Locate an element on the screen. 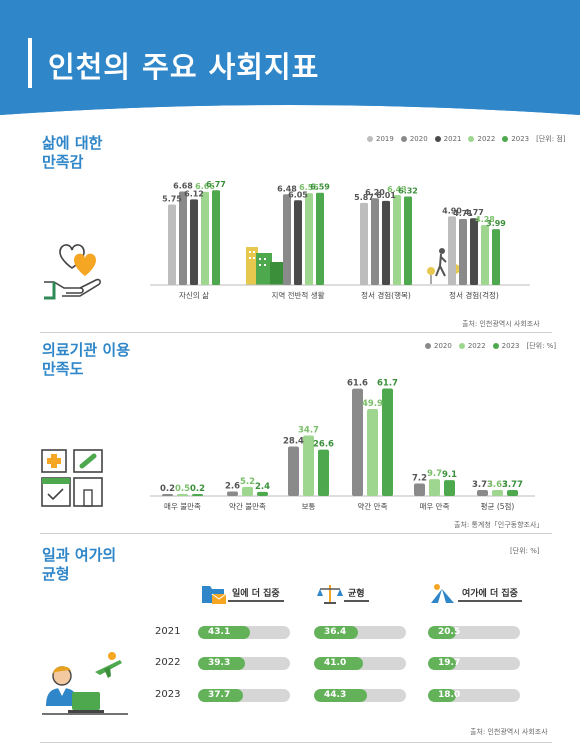 This screenshot has height=753, width=580. value-label2-5-2020: 3.73 is located at coordinates (482, 485).